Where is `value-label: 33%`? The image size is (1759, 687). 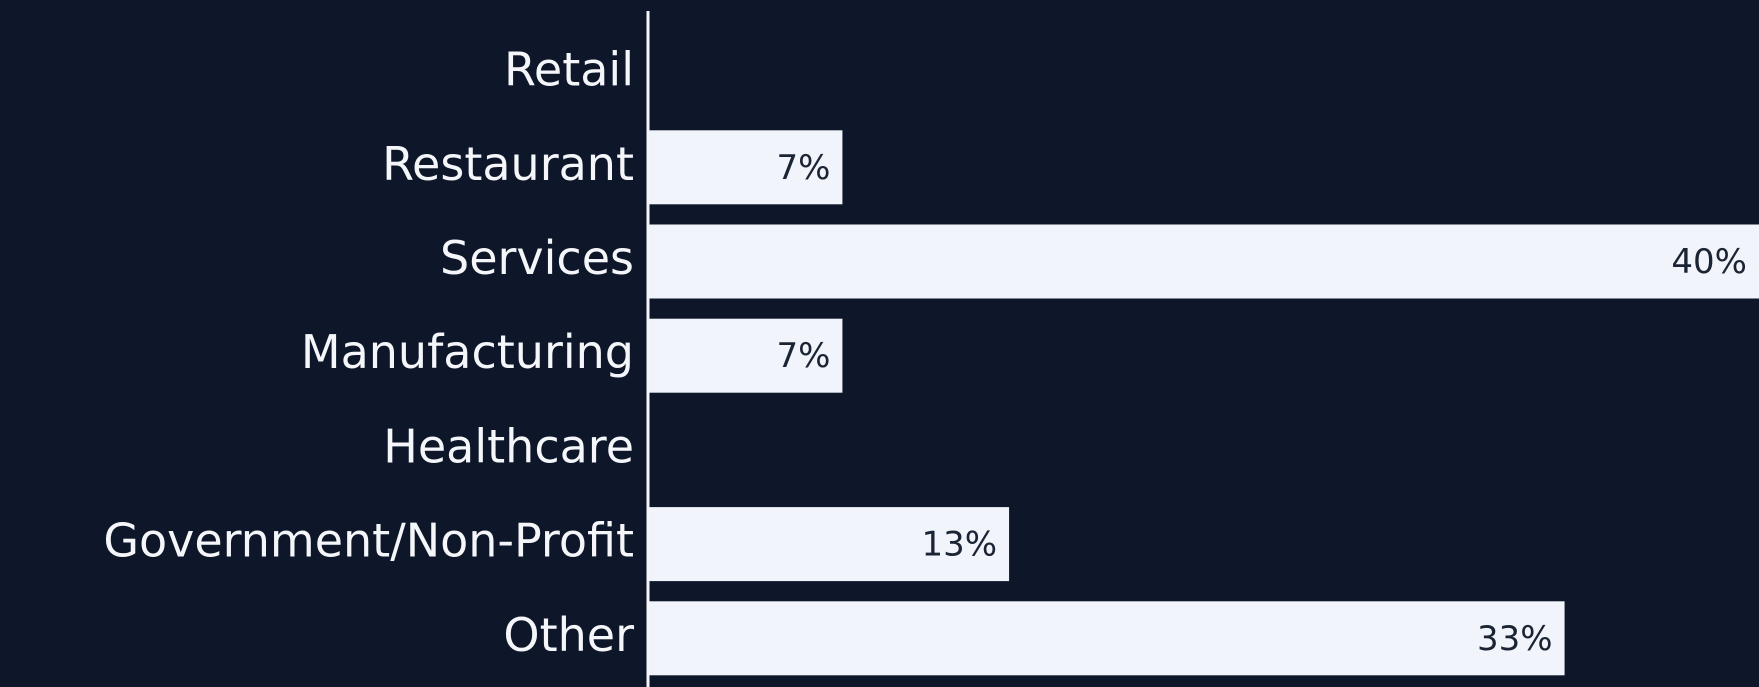 value-label: 33% is located at coordinates (1515, 639).